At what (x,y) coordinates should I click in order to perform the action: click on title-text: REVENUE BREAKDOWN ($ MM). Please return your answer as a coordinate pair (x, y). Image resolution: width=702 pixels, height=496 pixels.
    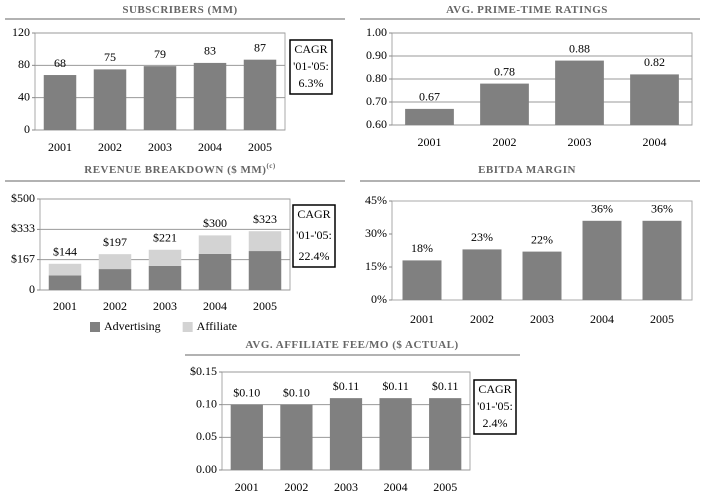
    Looking at the image, I should click on (175, 170).